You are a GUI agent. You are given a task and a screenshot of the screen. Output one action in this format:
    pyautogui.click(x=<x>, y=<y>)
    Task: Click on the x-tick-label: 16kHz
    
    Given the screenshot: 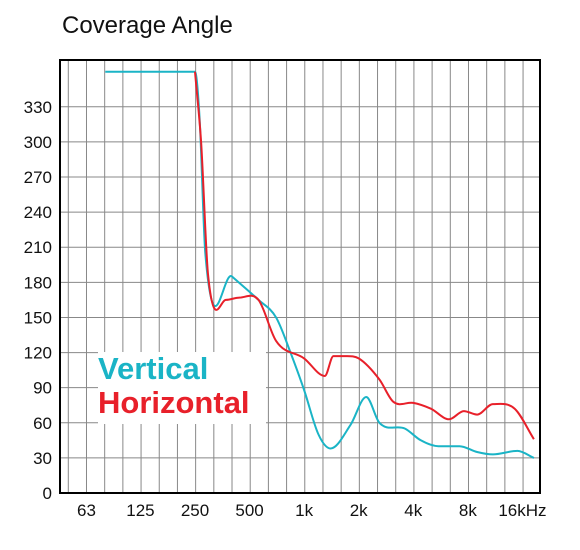 What is the action you would take?
    pyautogui.click(x=522, y=510)
    